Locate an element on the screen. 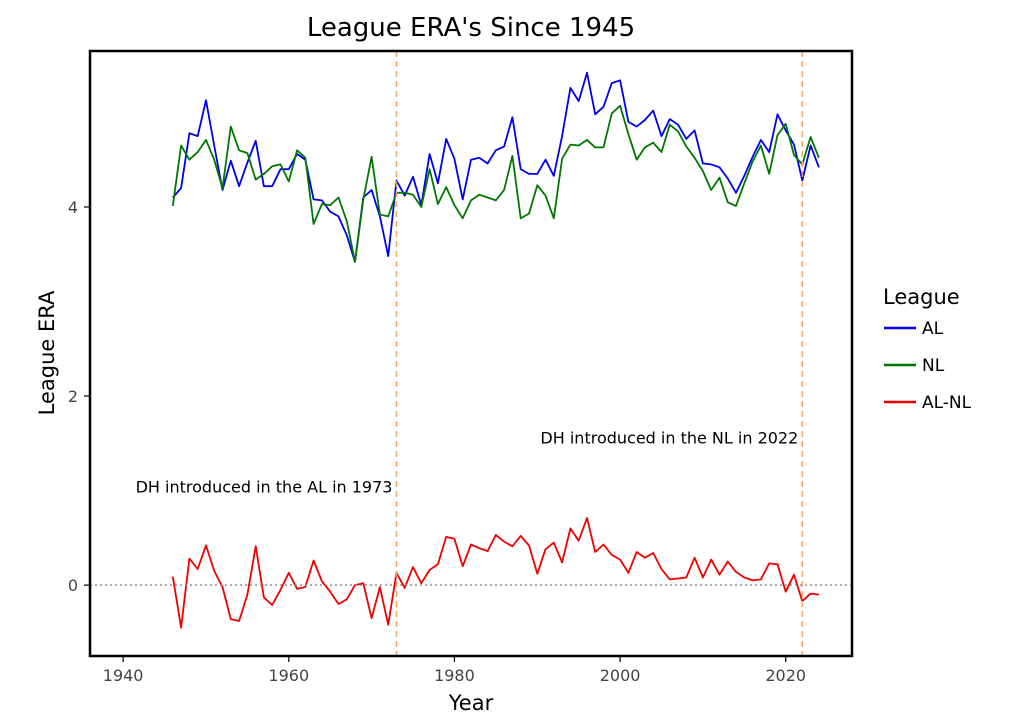 Image resolution: width=1009 pixels, height=721 pixels. x-tick-label-2020: 2020 is located at coordinates (785, 675).